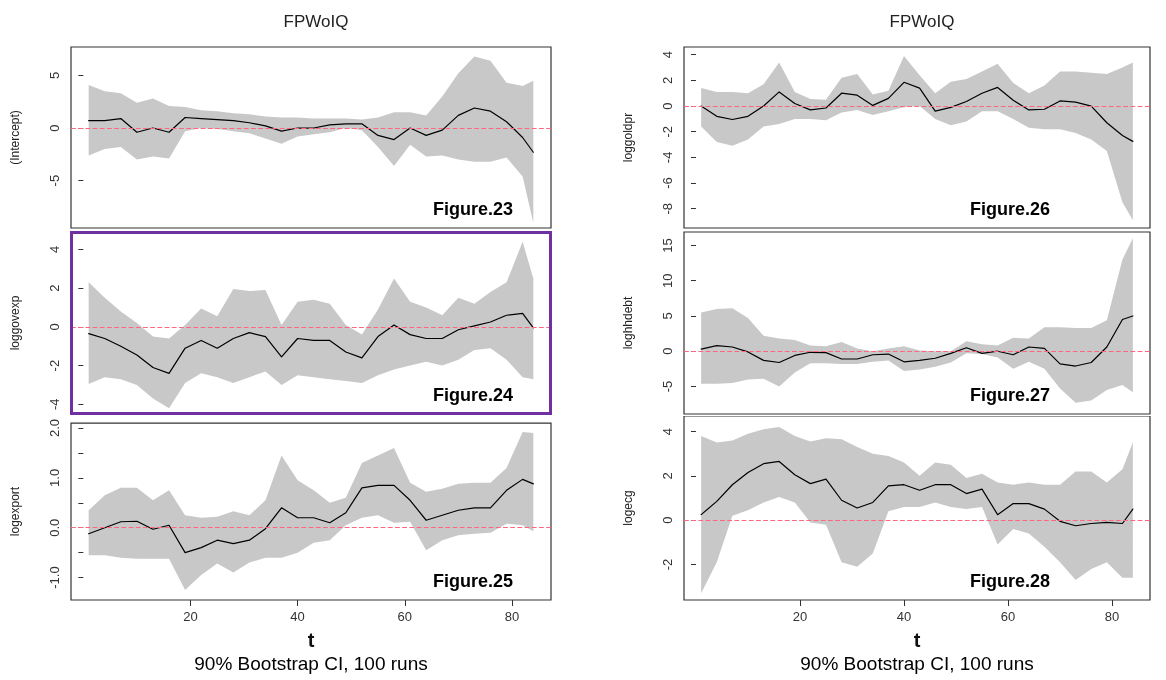 This screenshot has height=680, width=1166. I want to click on y-tick-label: 10, so click(667, 280).